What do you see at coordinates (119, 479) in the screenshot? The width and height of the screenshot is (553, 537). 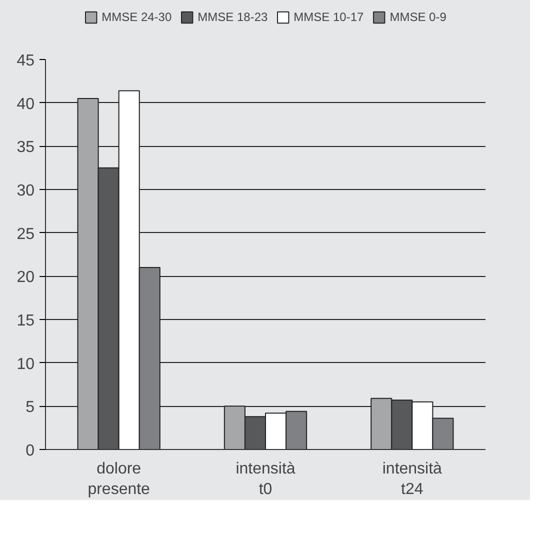 I see `x-tick-label: dolore presente` at bounding box center [119, 479].